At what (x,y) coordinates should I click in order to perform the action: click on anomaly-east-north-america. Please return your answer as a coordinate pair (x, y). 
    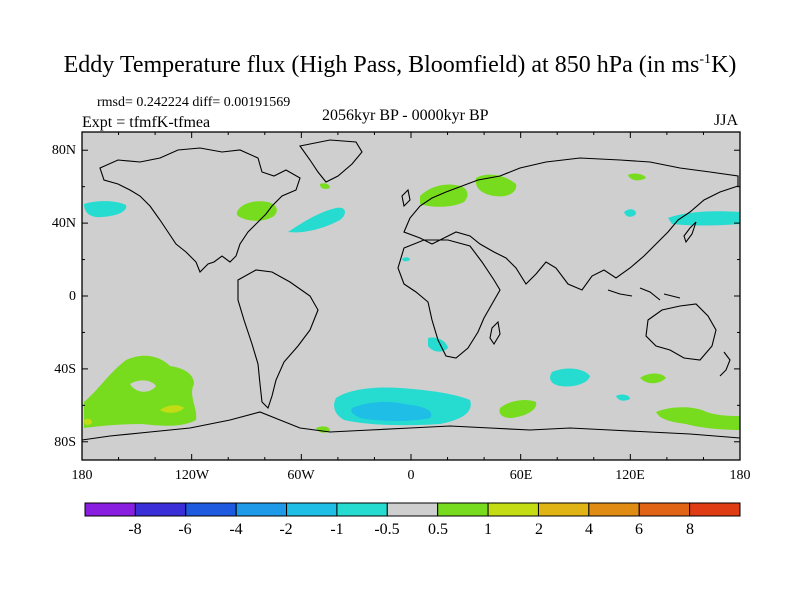
    Looking at the image, I should click on (256, 211).